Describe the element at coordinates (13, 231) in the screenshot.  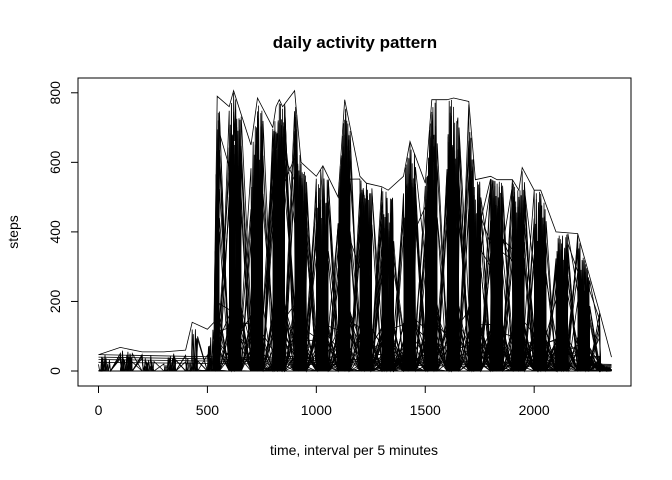
I see `y-axis-label: steps` at that location.